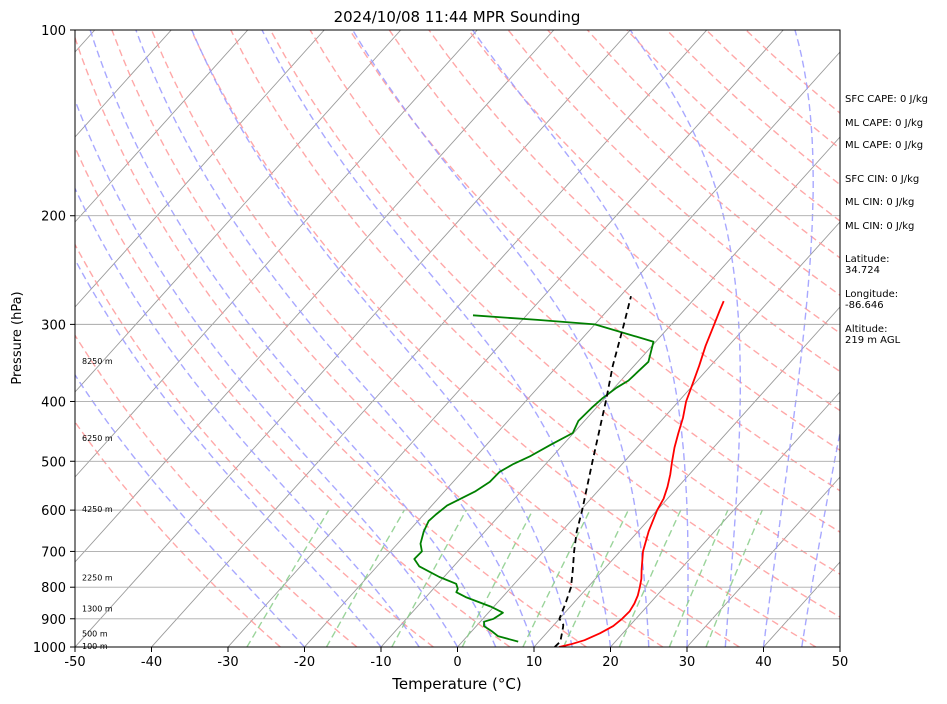 This screenshot has width=947, height=704. I want to click on sfc-cape-text: SFC CAPE: 0 J/kg, so click(886, 99).